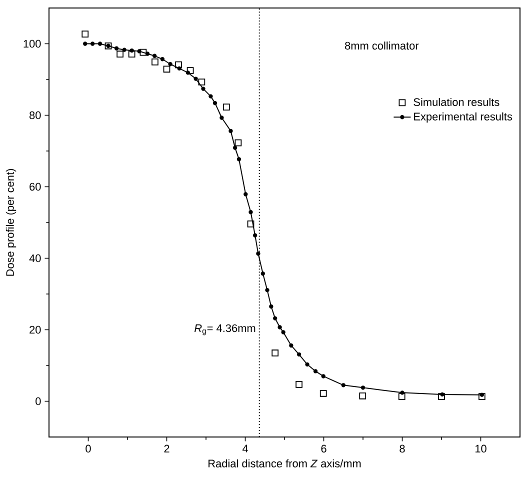  What do you see at coordinates (11, 222) in the screenshot?
I see `y-axis-title: Dose profile (per cent)` at bounding box center [11, 222].